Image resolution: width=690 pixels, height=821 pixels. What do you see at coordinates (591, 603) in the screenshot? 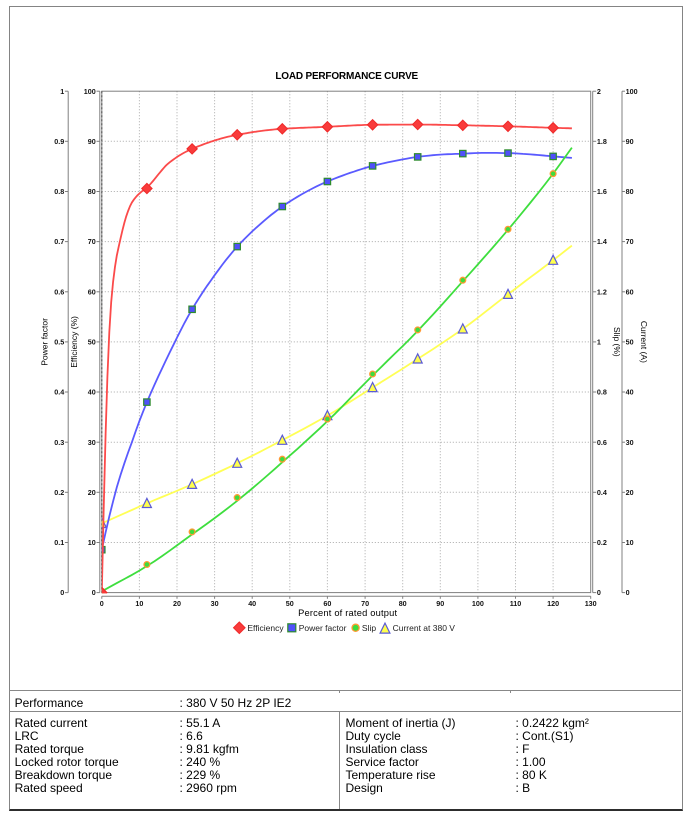
I see `svg-text: 130` at bounding box center [591, 603].